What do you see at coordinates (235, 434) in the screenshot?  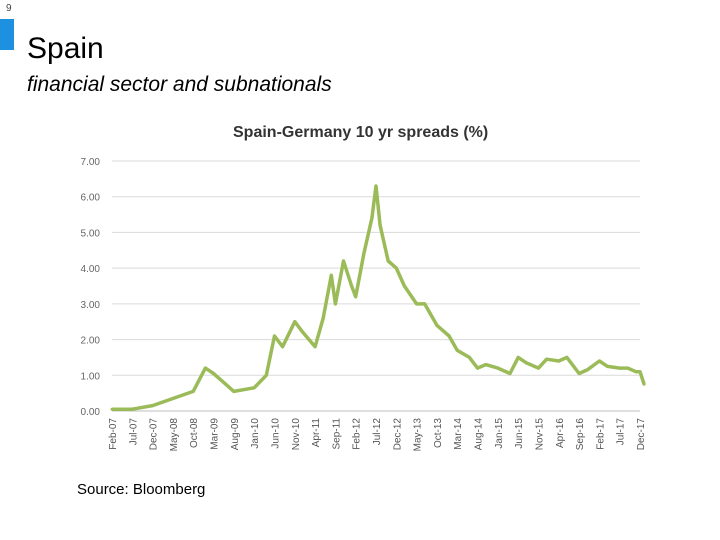 I see `x-tick-label: Aug-09` at bounding box center [235, 434].